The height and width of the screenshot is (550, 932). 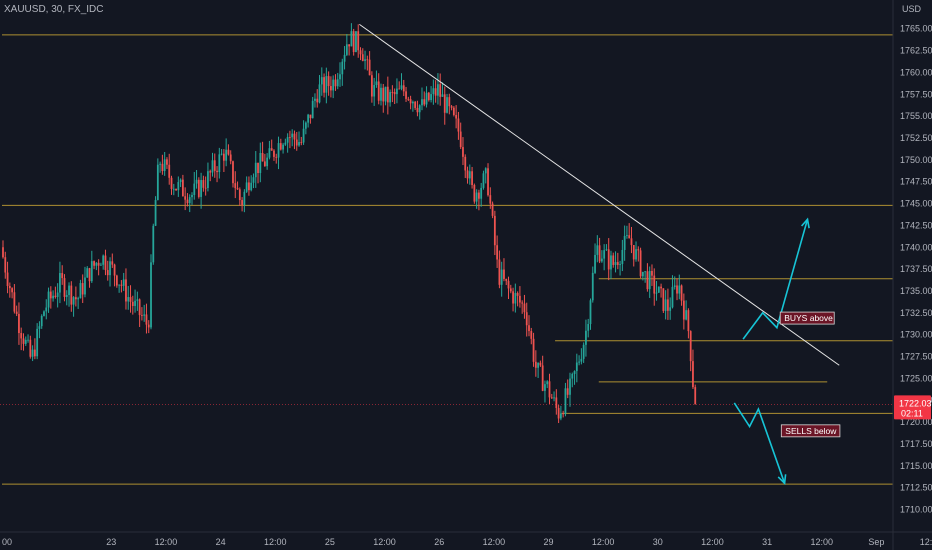 I want to click on currency-label: USD, so click(x=912, y=9).